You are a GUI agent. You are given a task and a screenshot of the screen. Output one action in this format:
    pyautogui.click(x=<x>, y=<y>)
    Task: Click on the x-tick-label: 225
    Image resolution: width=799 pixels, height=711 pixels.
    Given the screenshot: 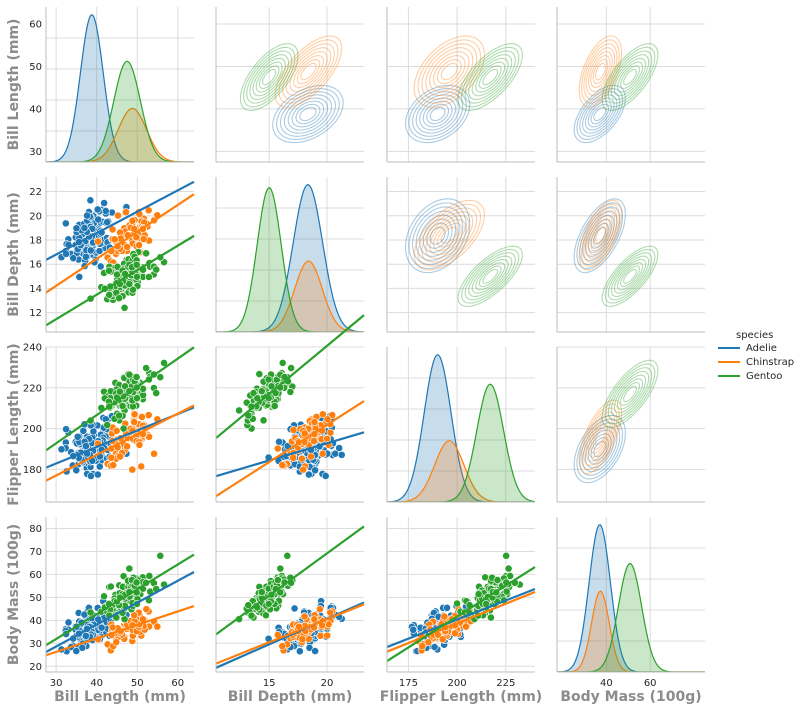 What is the action you would take?
    pyautogui.click(x=505, y=683)
    